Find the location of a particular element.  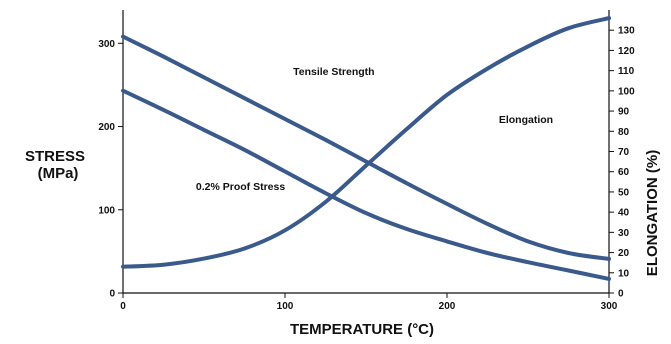

y-right-tick-label: 40 is located at coordinates (624, 213).